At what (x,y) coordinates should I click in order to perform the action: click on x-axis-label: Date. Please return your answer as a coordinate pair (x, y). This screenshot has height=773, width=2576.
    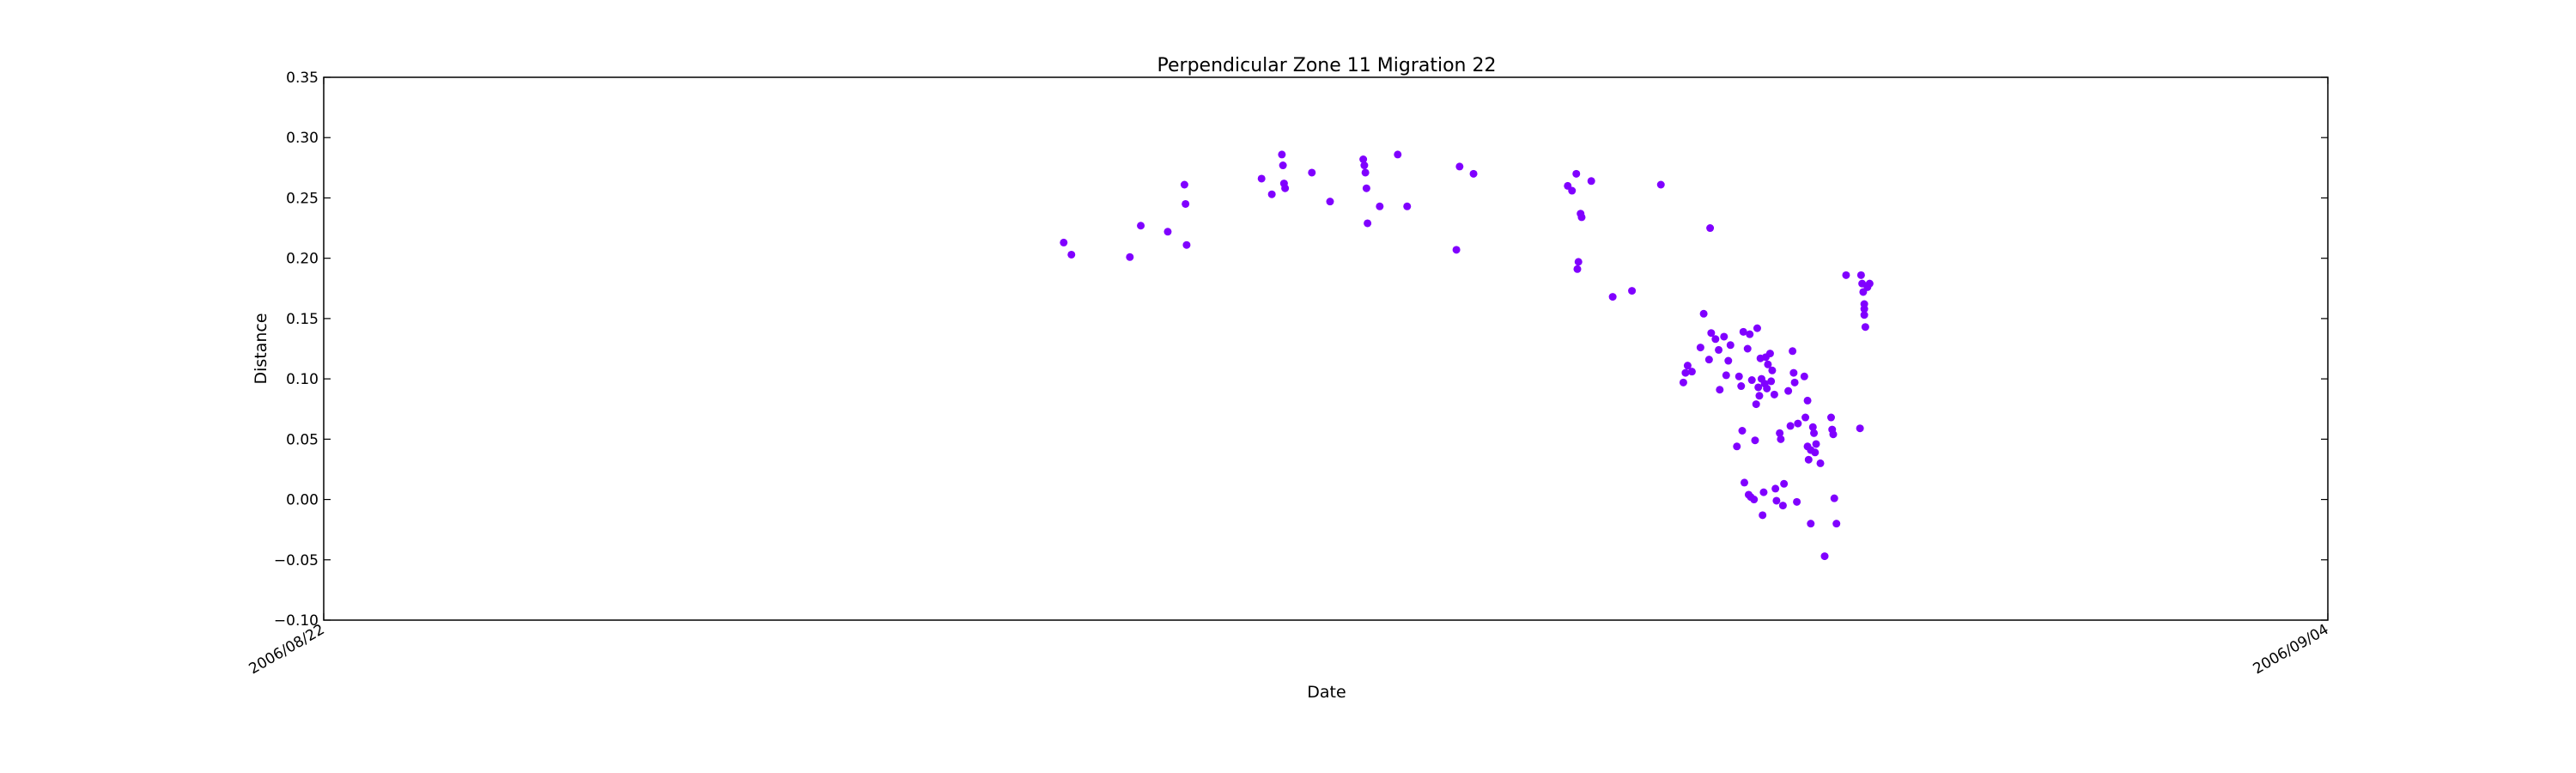
    Looking at the image, I should click on (1327, 692).